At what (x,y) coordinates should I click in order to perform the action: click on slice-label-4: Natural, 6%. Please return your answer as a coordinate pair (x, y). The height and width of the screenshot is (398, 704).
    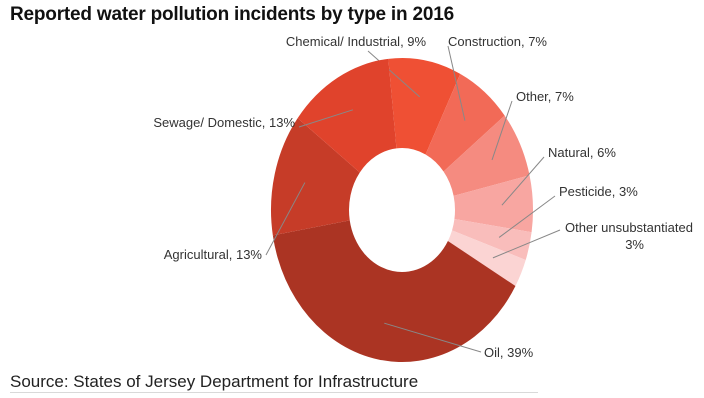
    Looking at the image, I should click on (582, 152).